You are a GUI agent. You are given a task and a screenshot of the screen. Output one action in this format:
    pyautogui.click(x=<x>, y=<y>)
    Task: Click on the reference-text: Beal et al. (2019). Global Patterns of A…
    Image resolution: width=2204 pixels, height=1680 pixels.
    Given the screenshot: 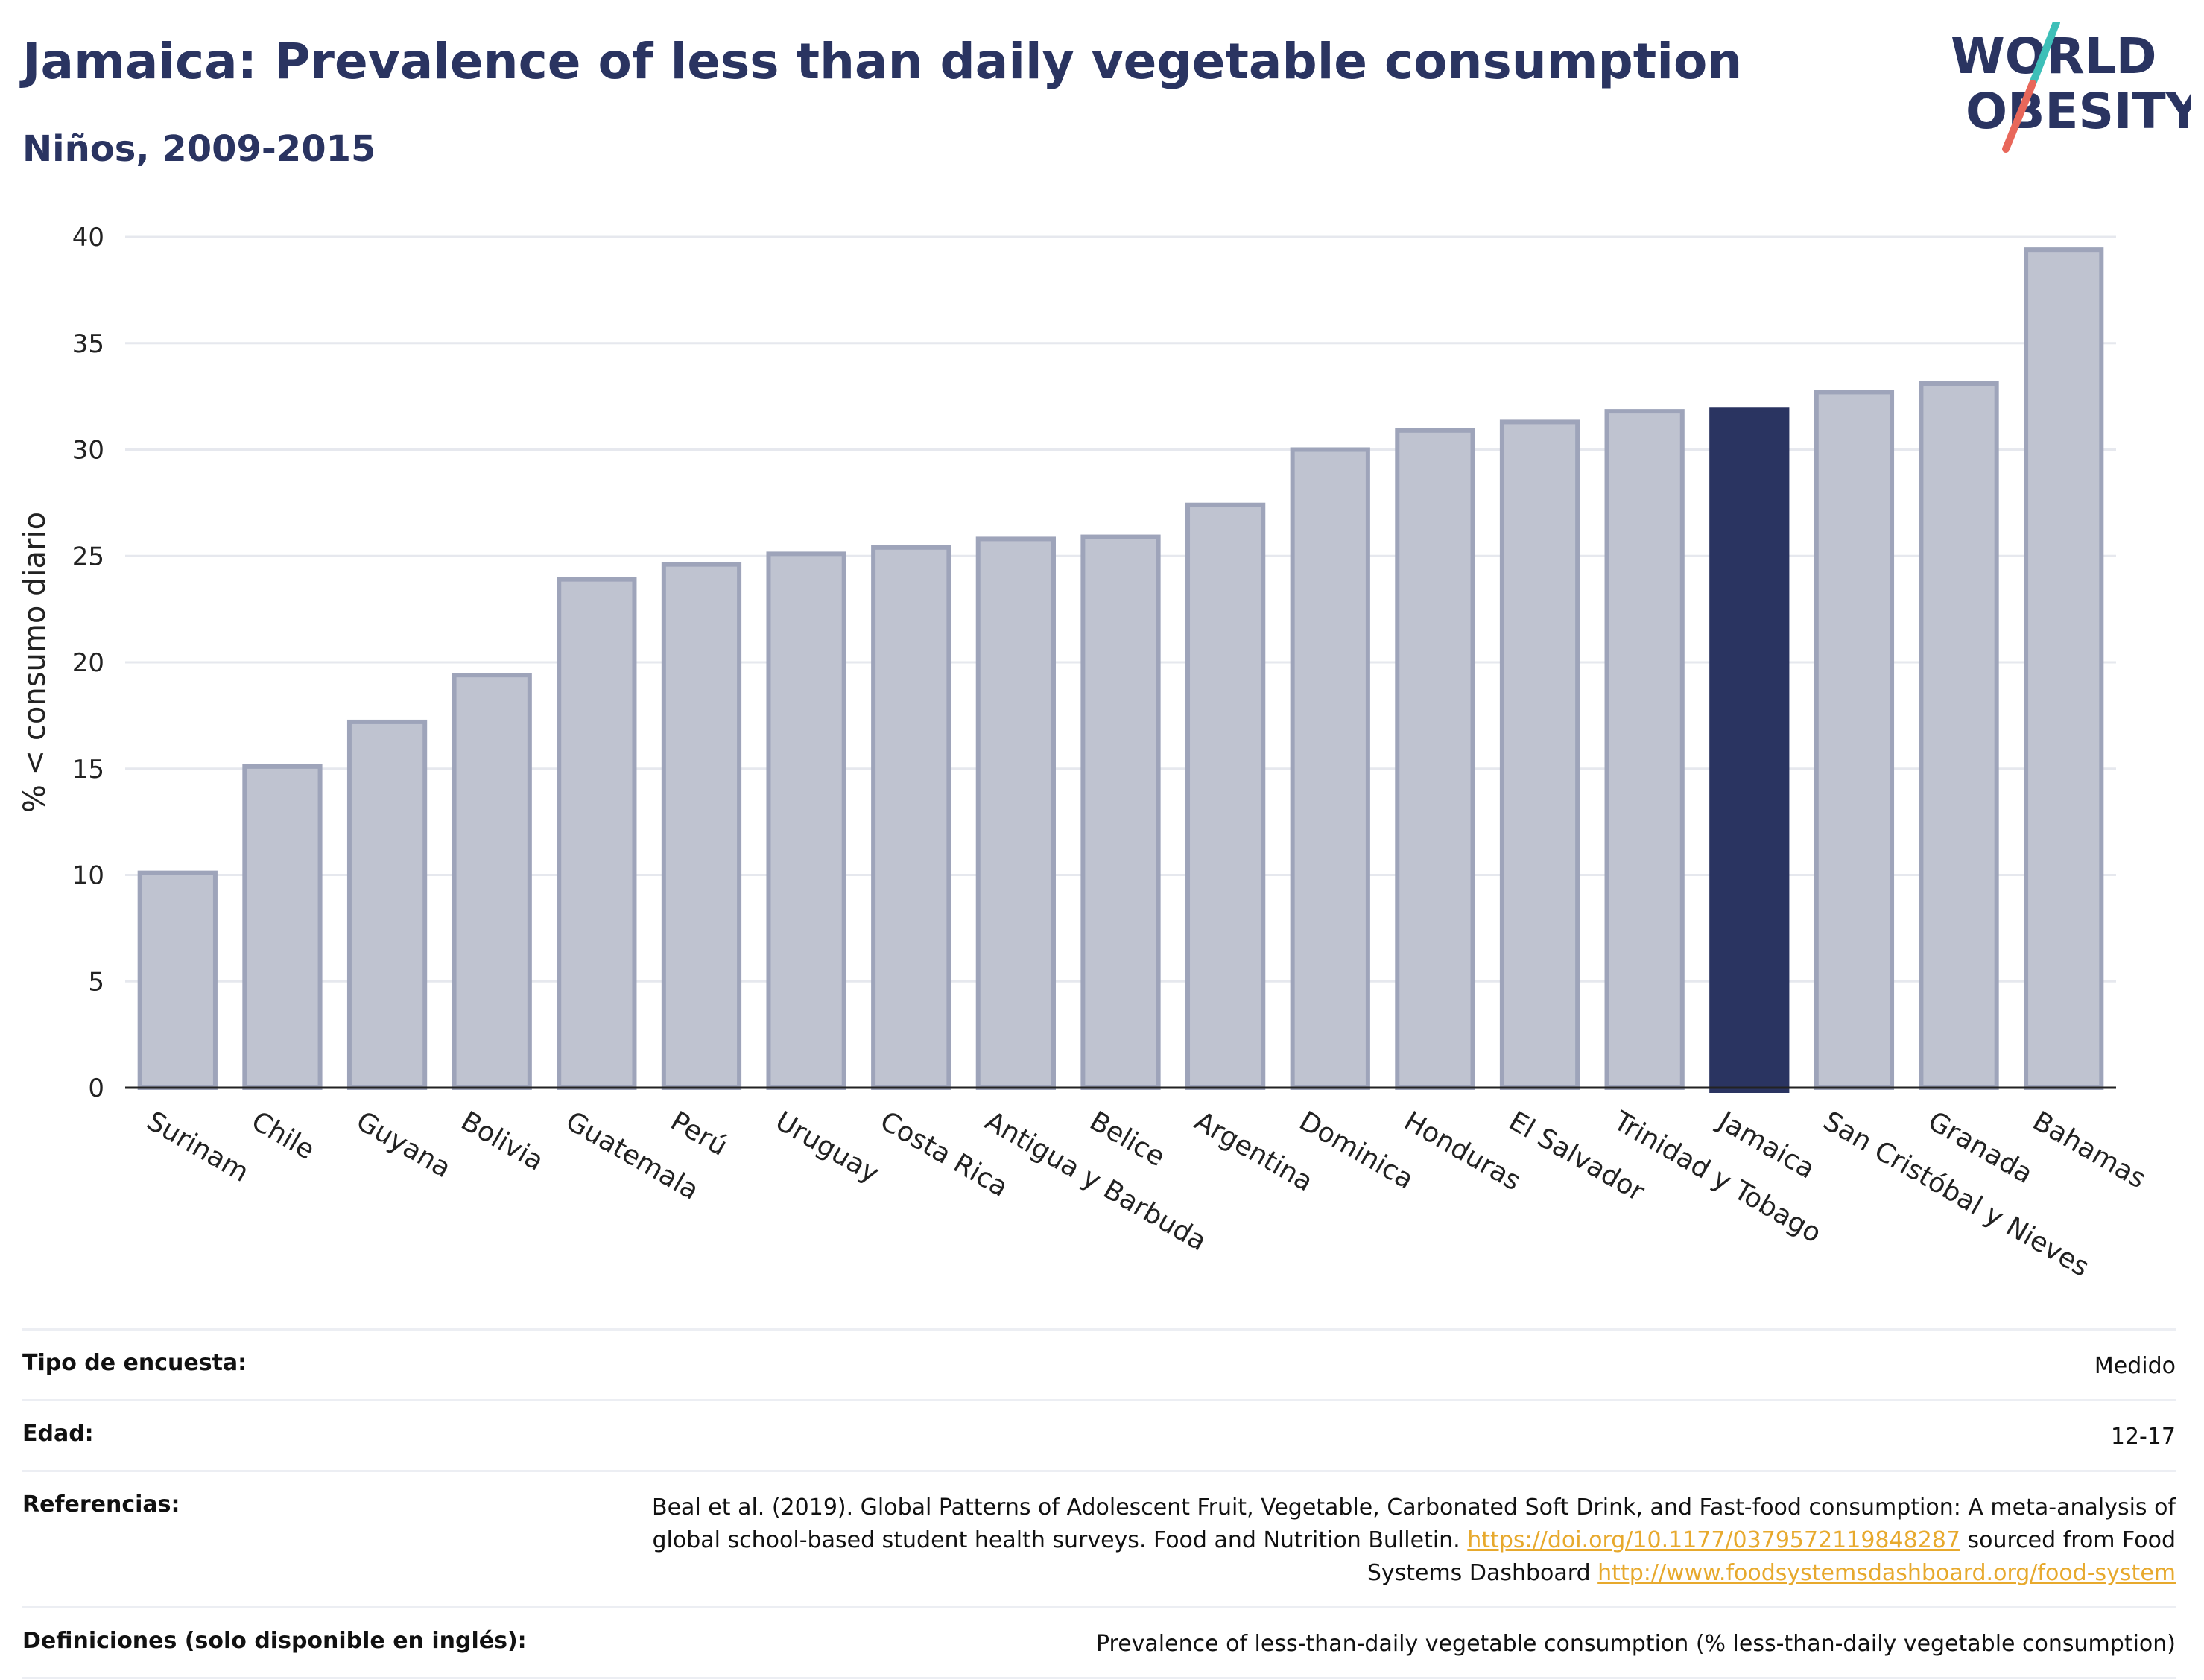 What is the action you would take?
    pyautogui.click(x=1414, y=1523)
    